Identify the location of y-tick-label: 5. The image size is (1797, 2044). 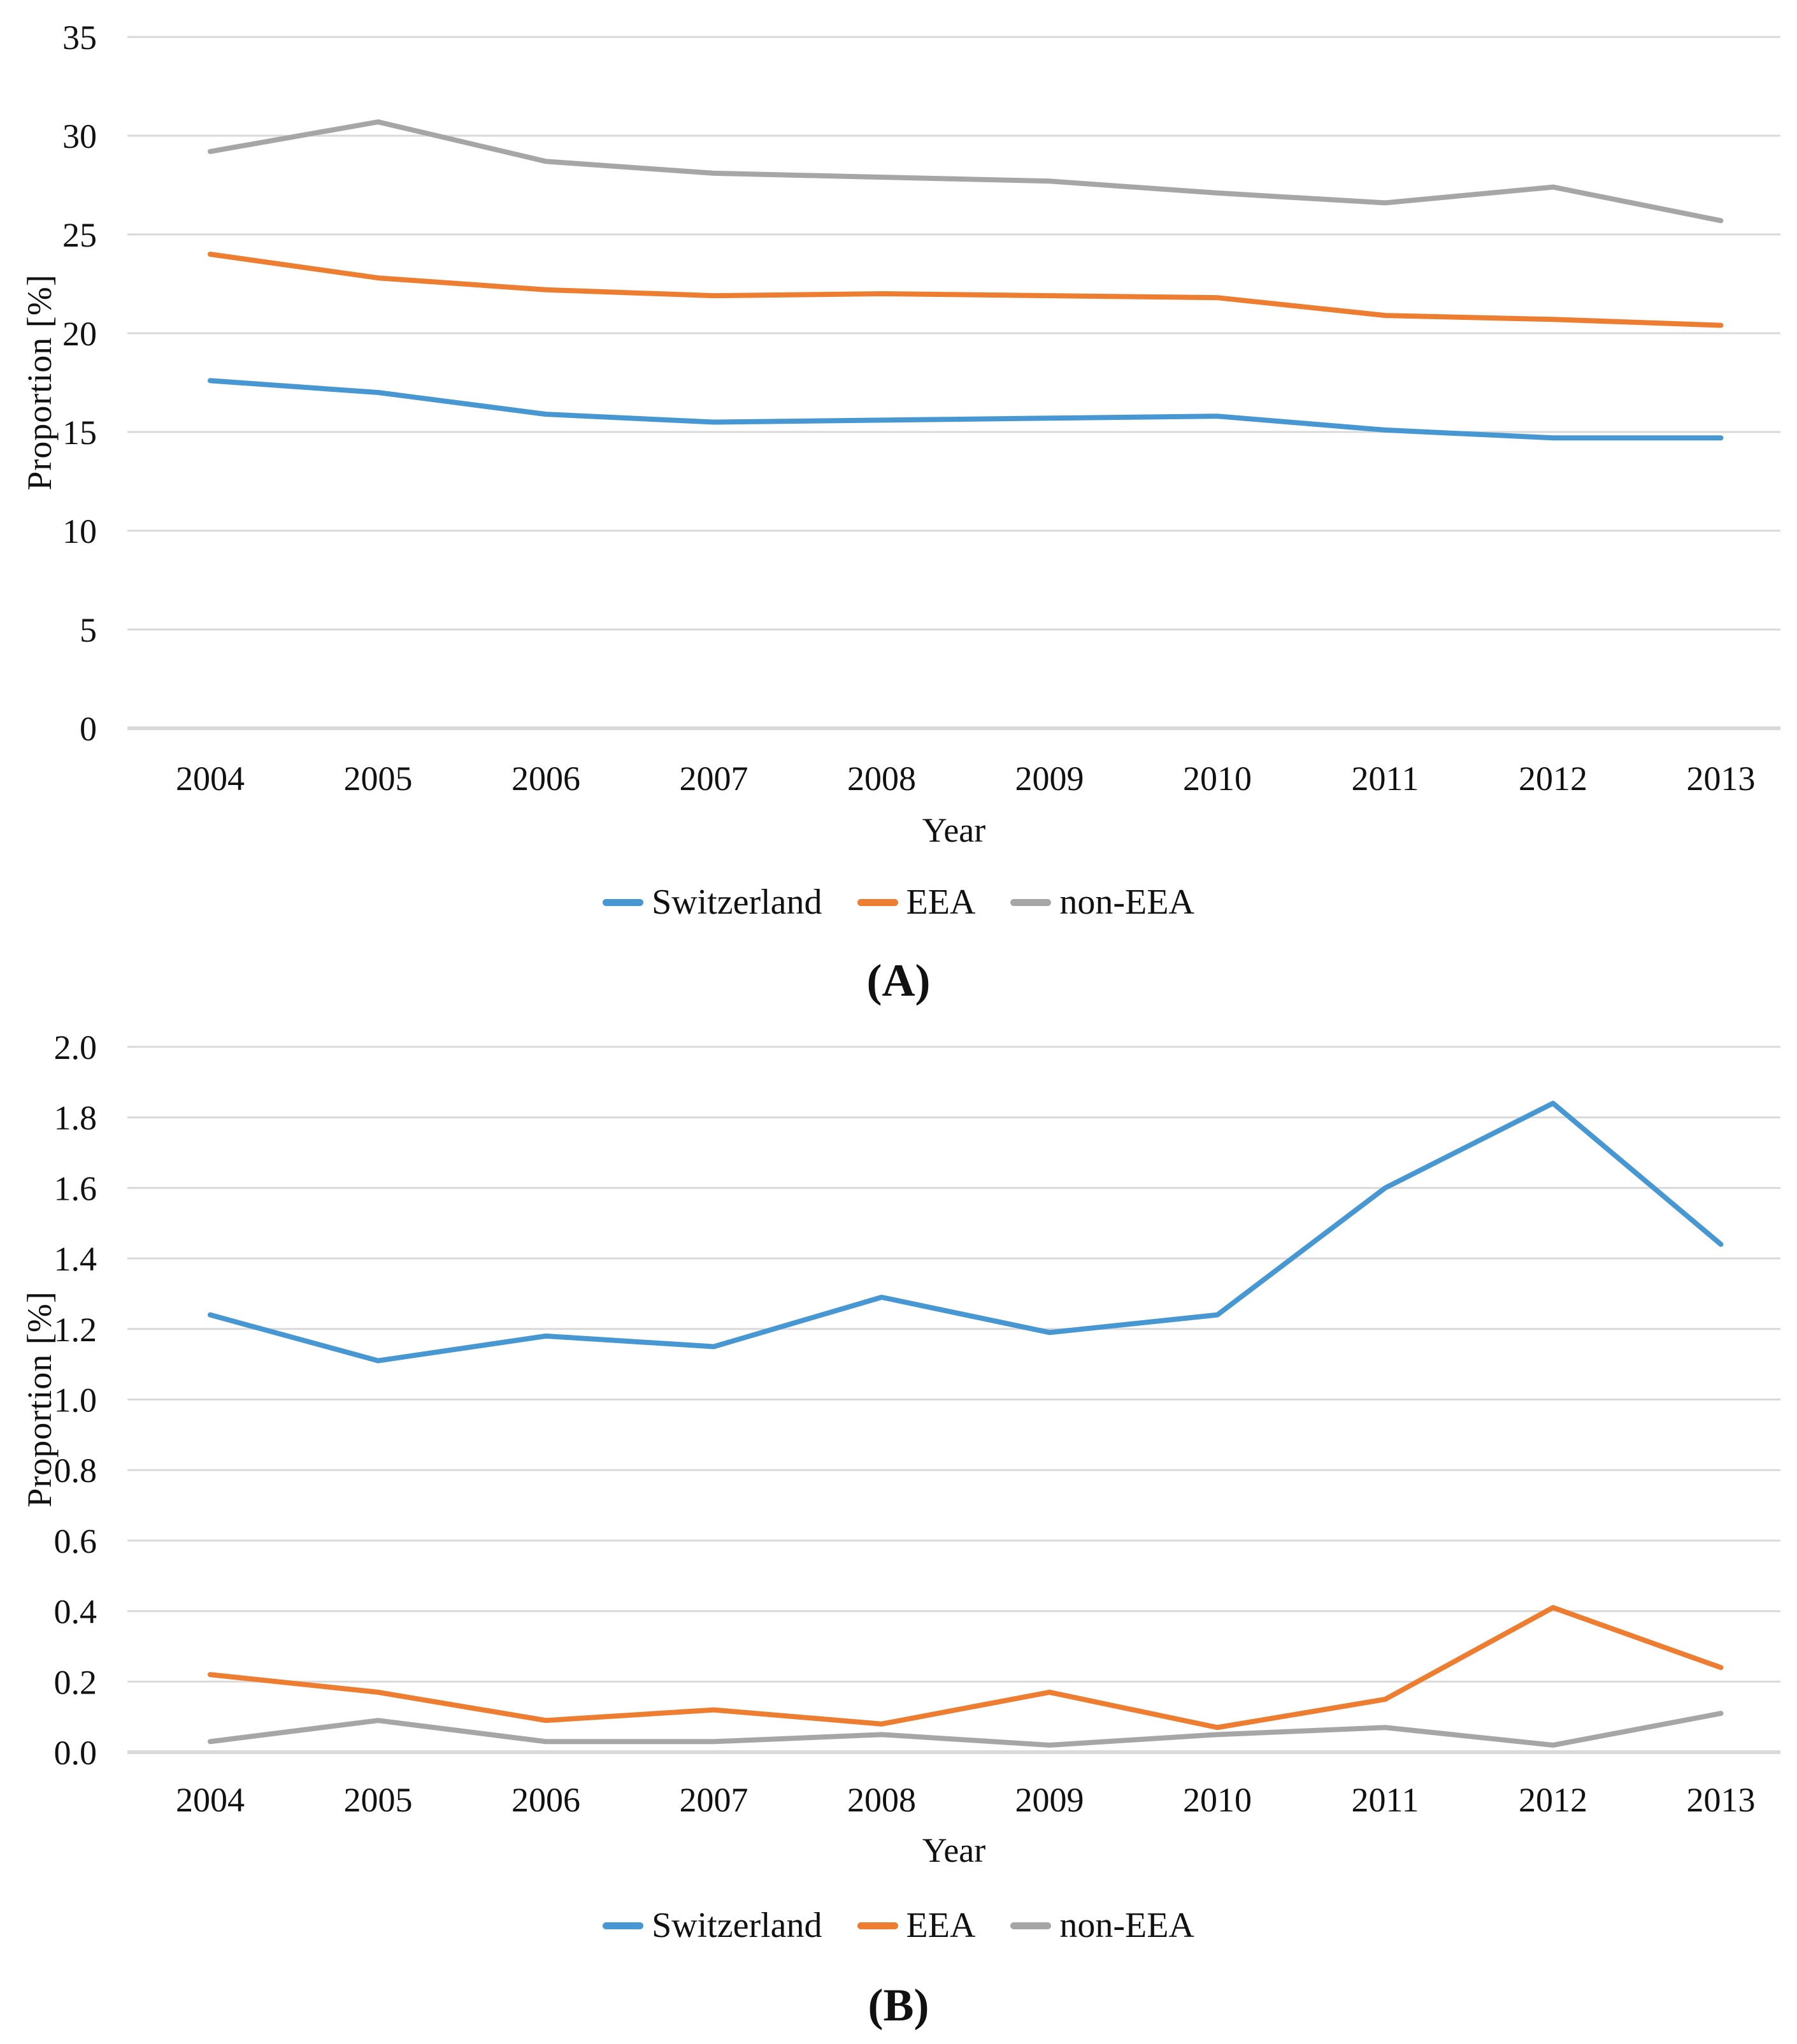
(88, 630).